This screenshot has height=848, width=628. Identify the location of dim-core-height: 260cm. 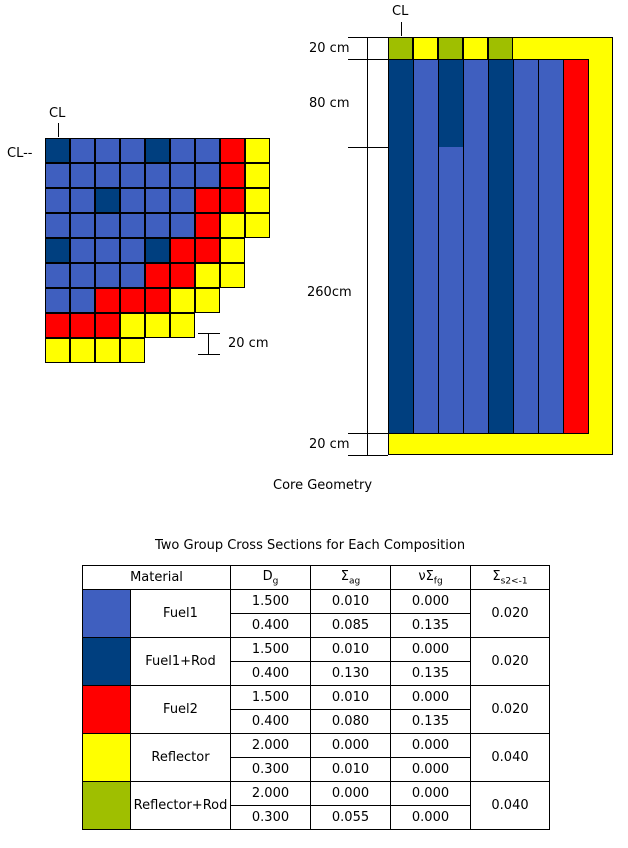
(329, 292).